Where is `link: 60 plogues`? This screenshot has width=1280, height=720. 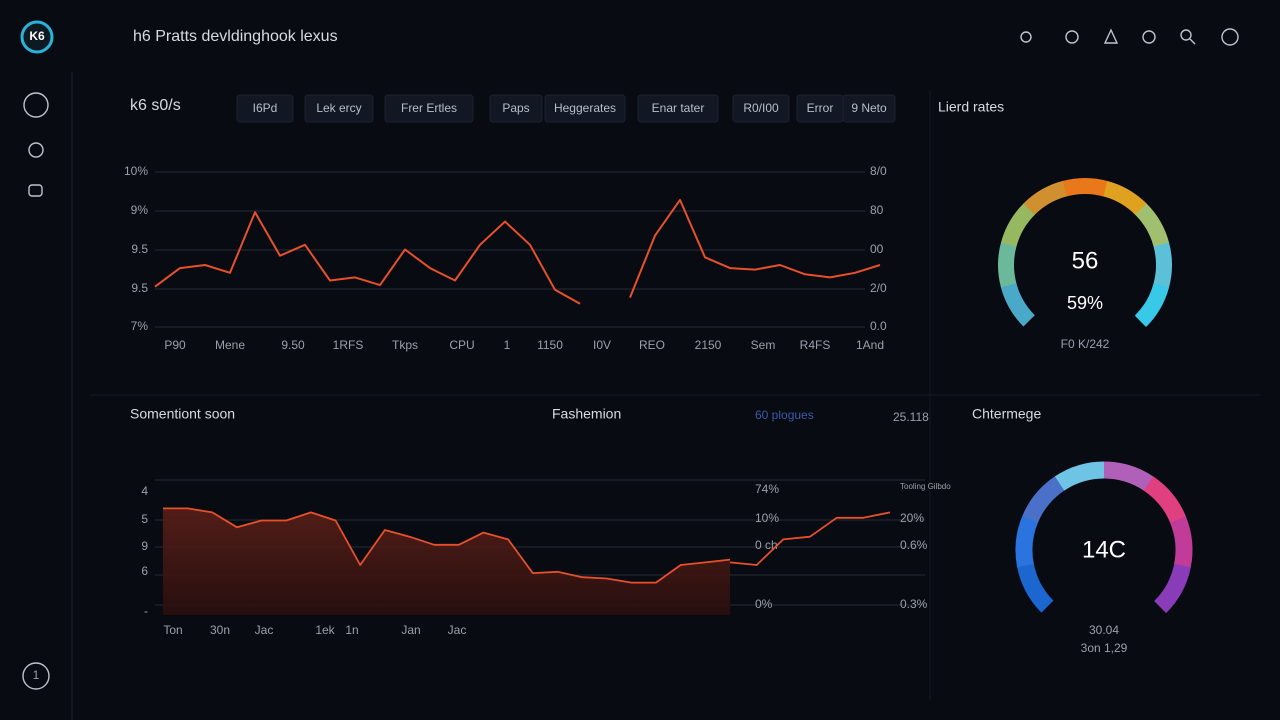
link: 60 plogues is located at coordinates (784, 415).